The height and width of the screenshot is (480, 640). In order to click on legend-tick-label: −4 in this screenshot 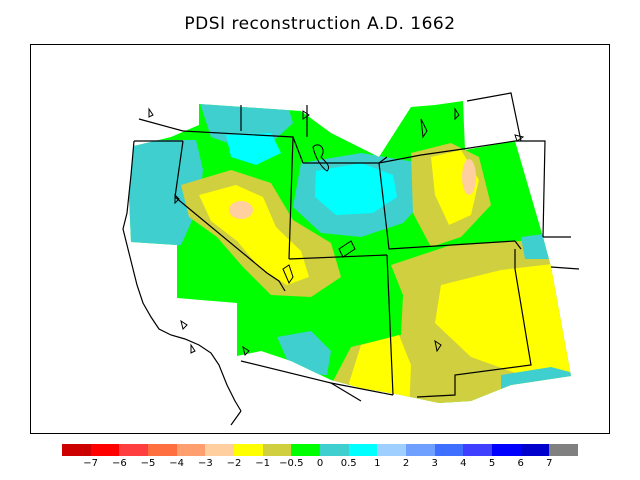, I will do `click(177, 463)`.